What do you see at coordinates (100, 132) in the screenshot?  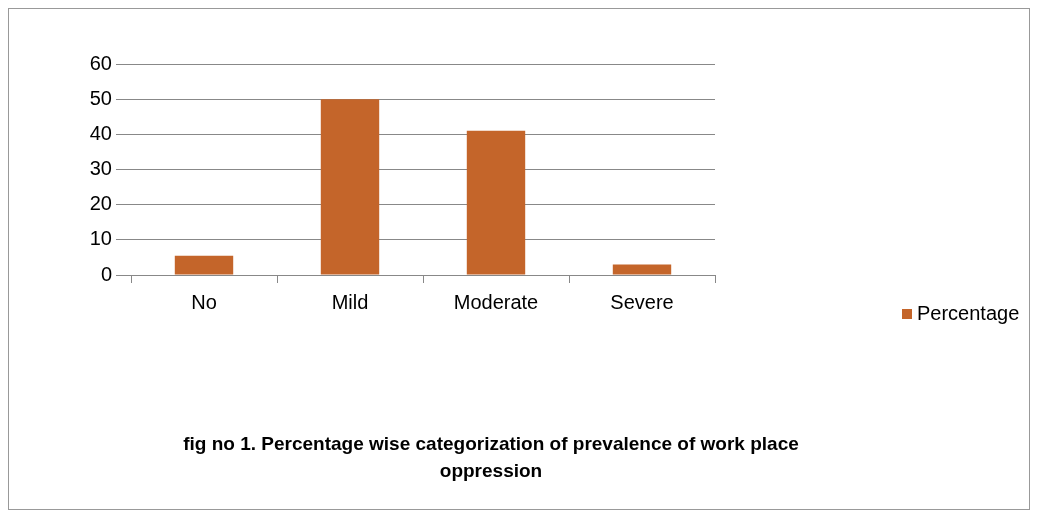 I see `y-tick-label: 40` at bounding box center [100, 132].